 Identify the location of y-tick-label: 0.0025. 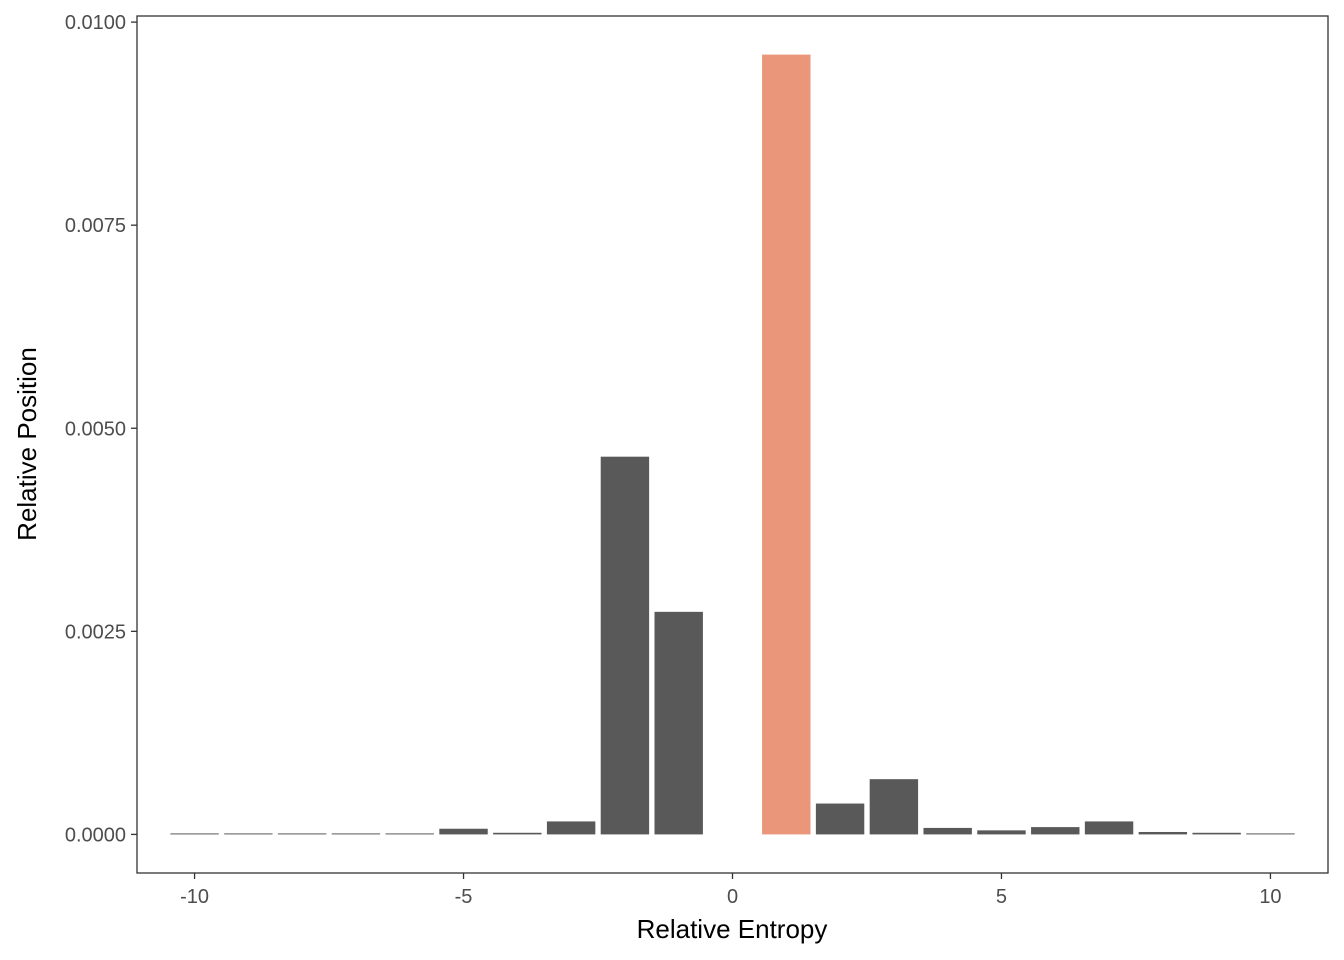
(95, 632).